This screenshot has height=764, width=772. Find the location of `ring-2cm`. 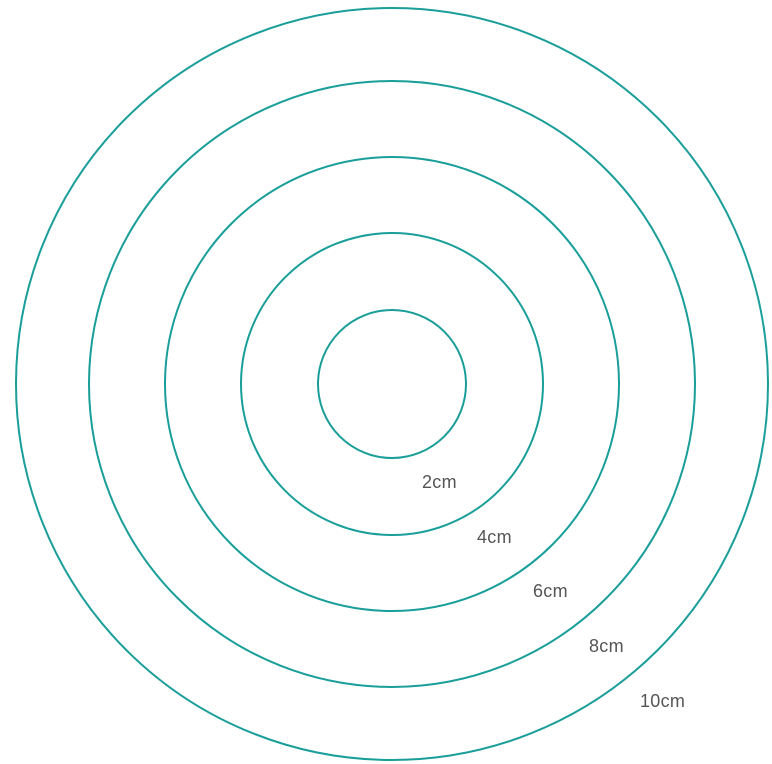

ring-2cm is located at coordinates (392, 384).